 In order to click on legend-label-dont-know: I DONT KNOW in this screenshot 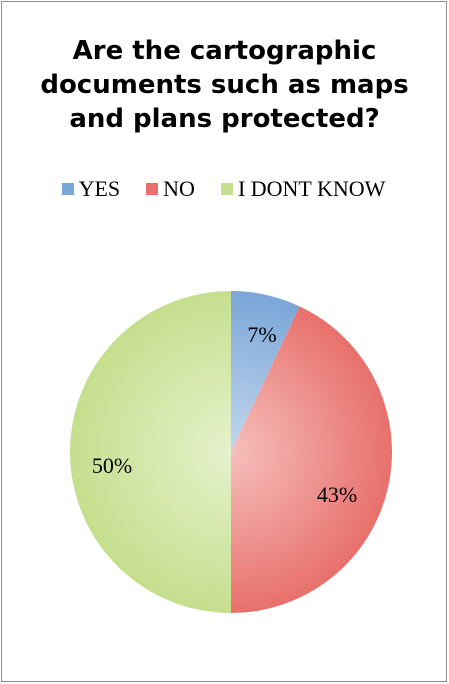, I will do `click(311, 188)`.